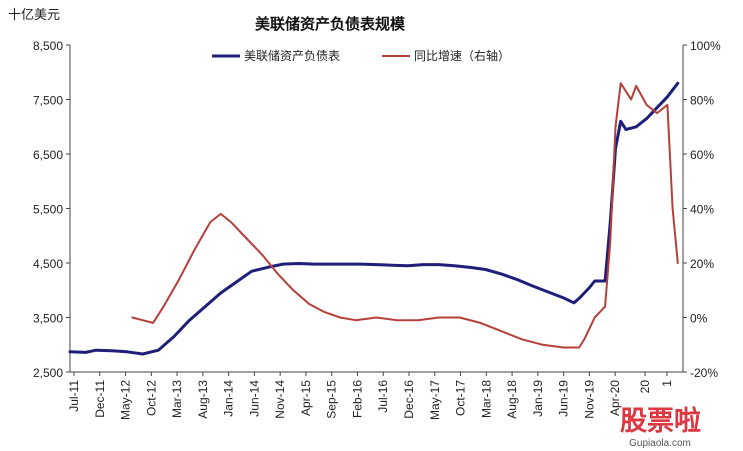 The width and height of the screenshot is (743, 451). What do you see at coordinates (702, 210) in the screenshot?
I see `y-right-tick-label: 40%` at bounding box center [702, 210].